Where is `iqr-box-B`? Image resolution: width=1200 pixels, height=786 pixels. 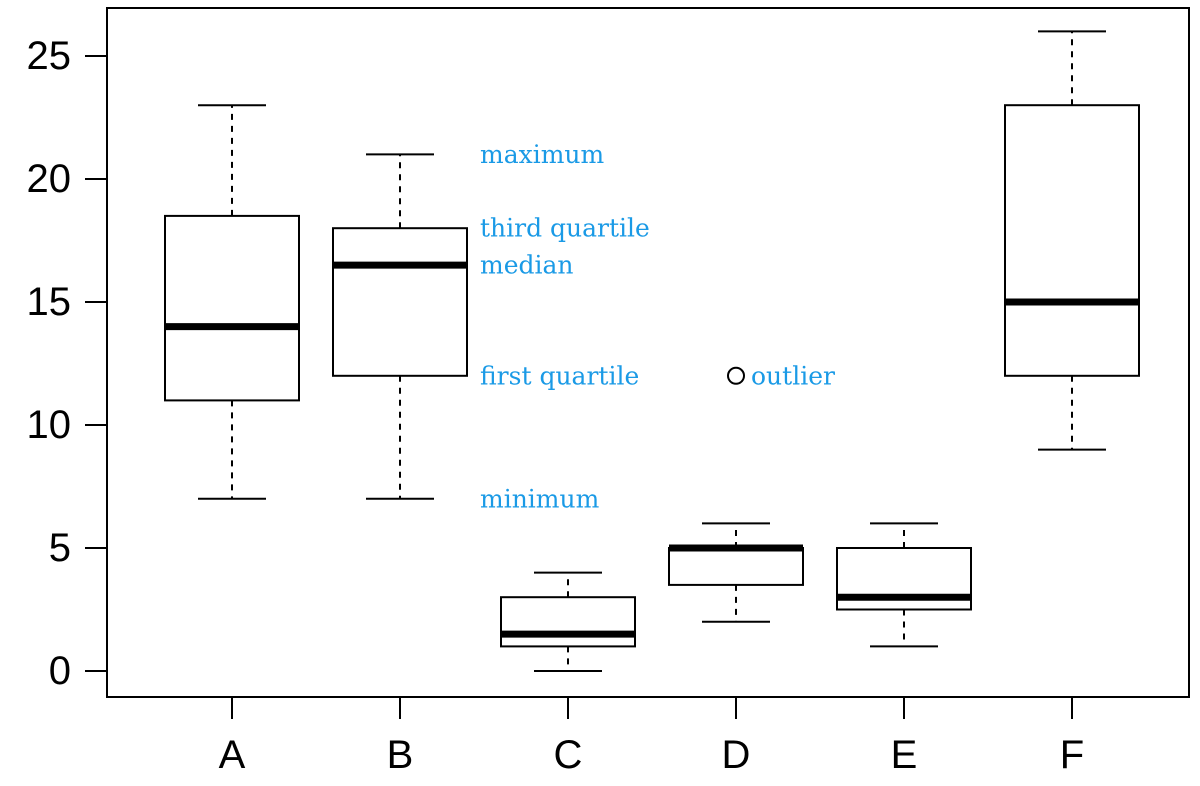
iqr-box-B is located at coordinates (400, 302).